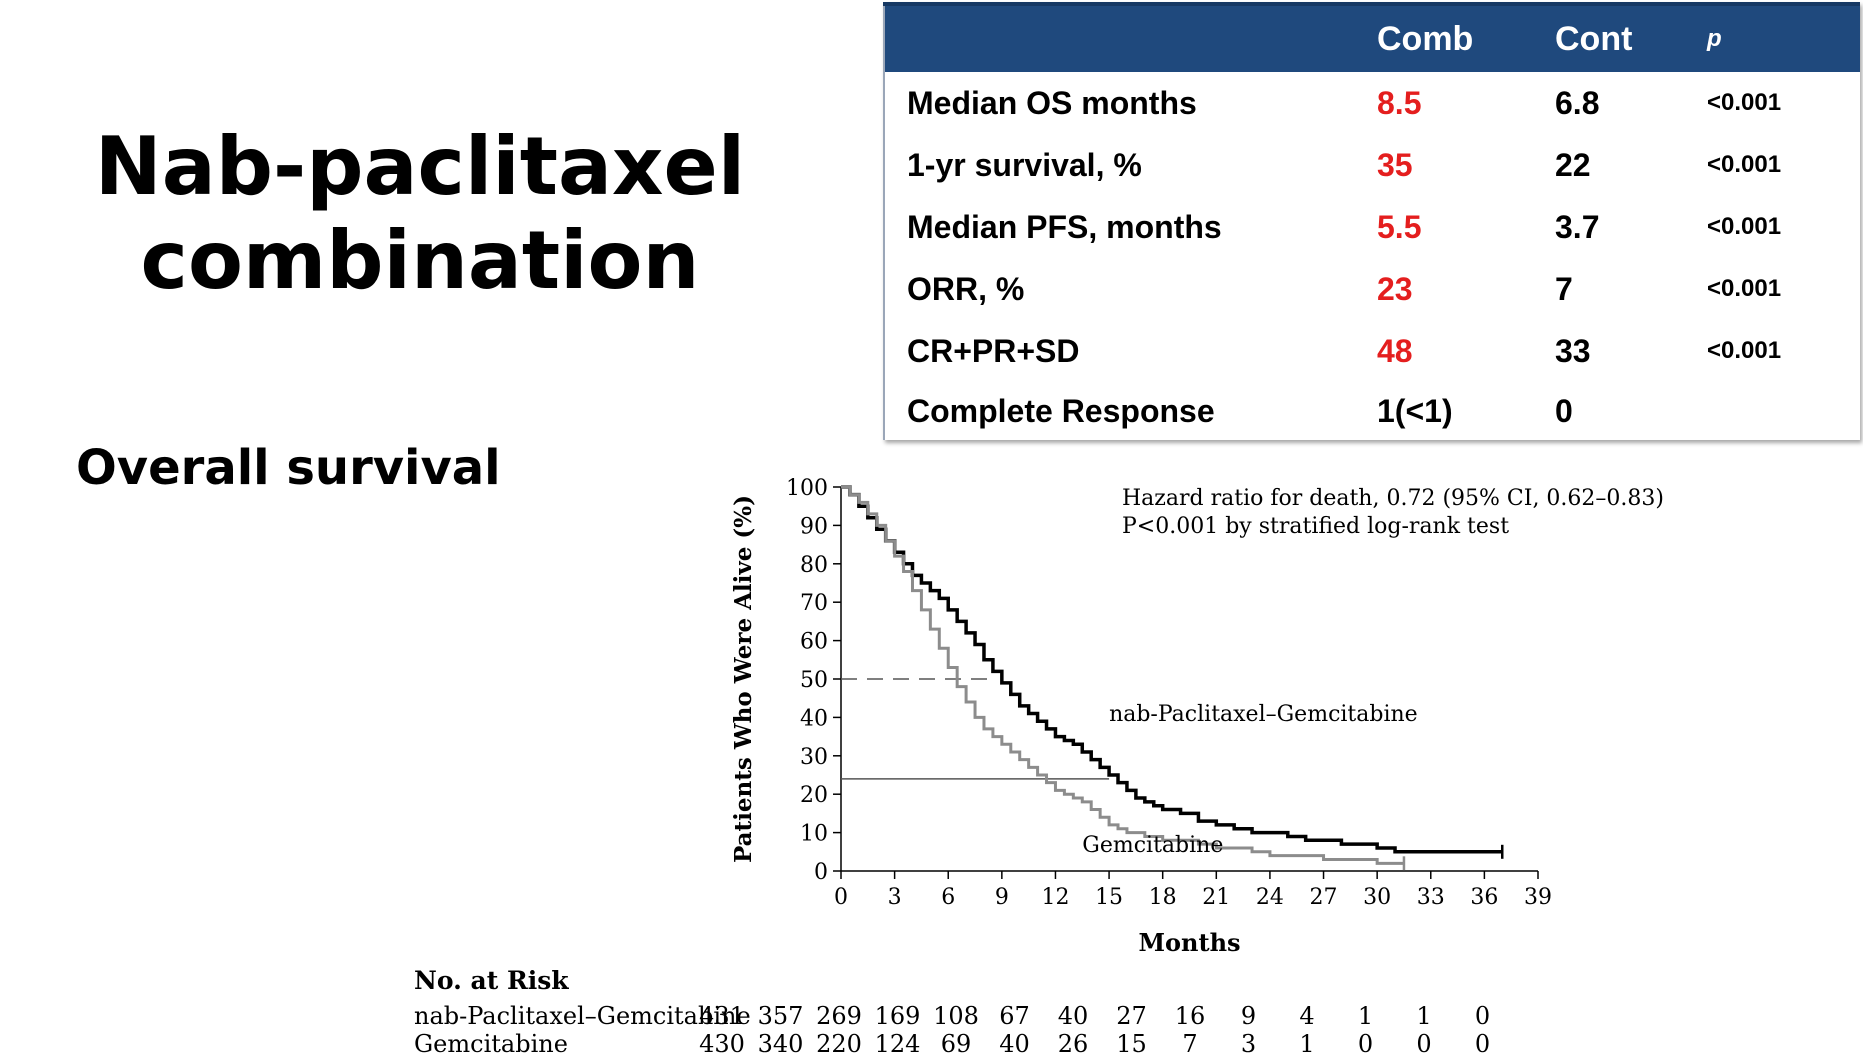  I want to click on comb-value: 35, so click(1466, 165).